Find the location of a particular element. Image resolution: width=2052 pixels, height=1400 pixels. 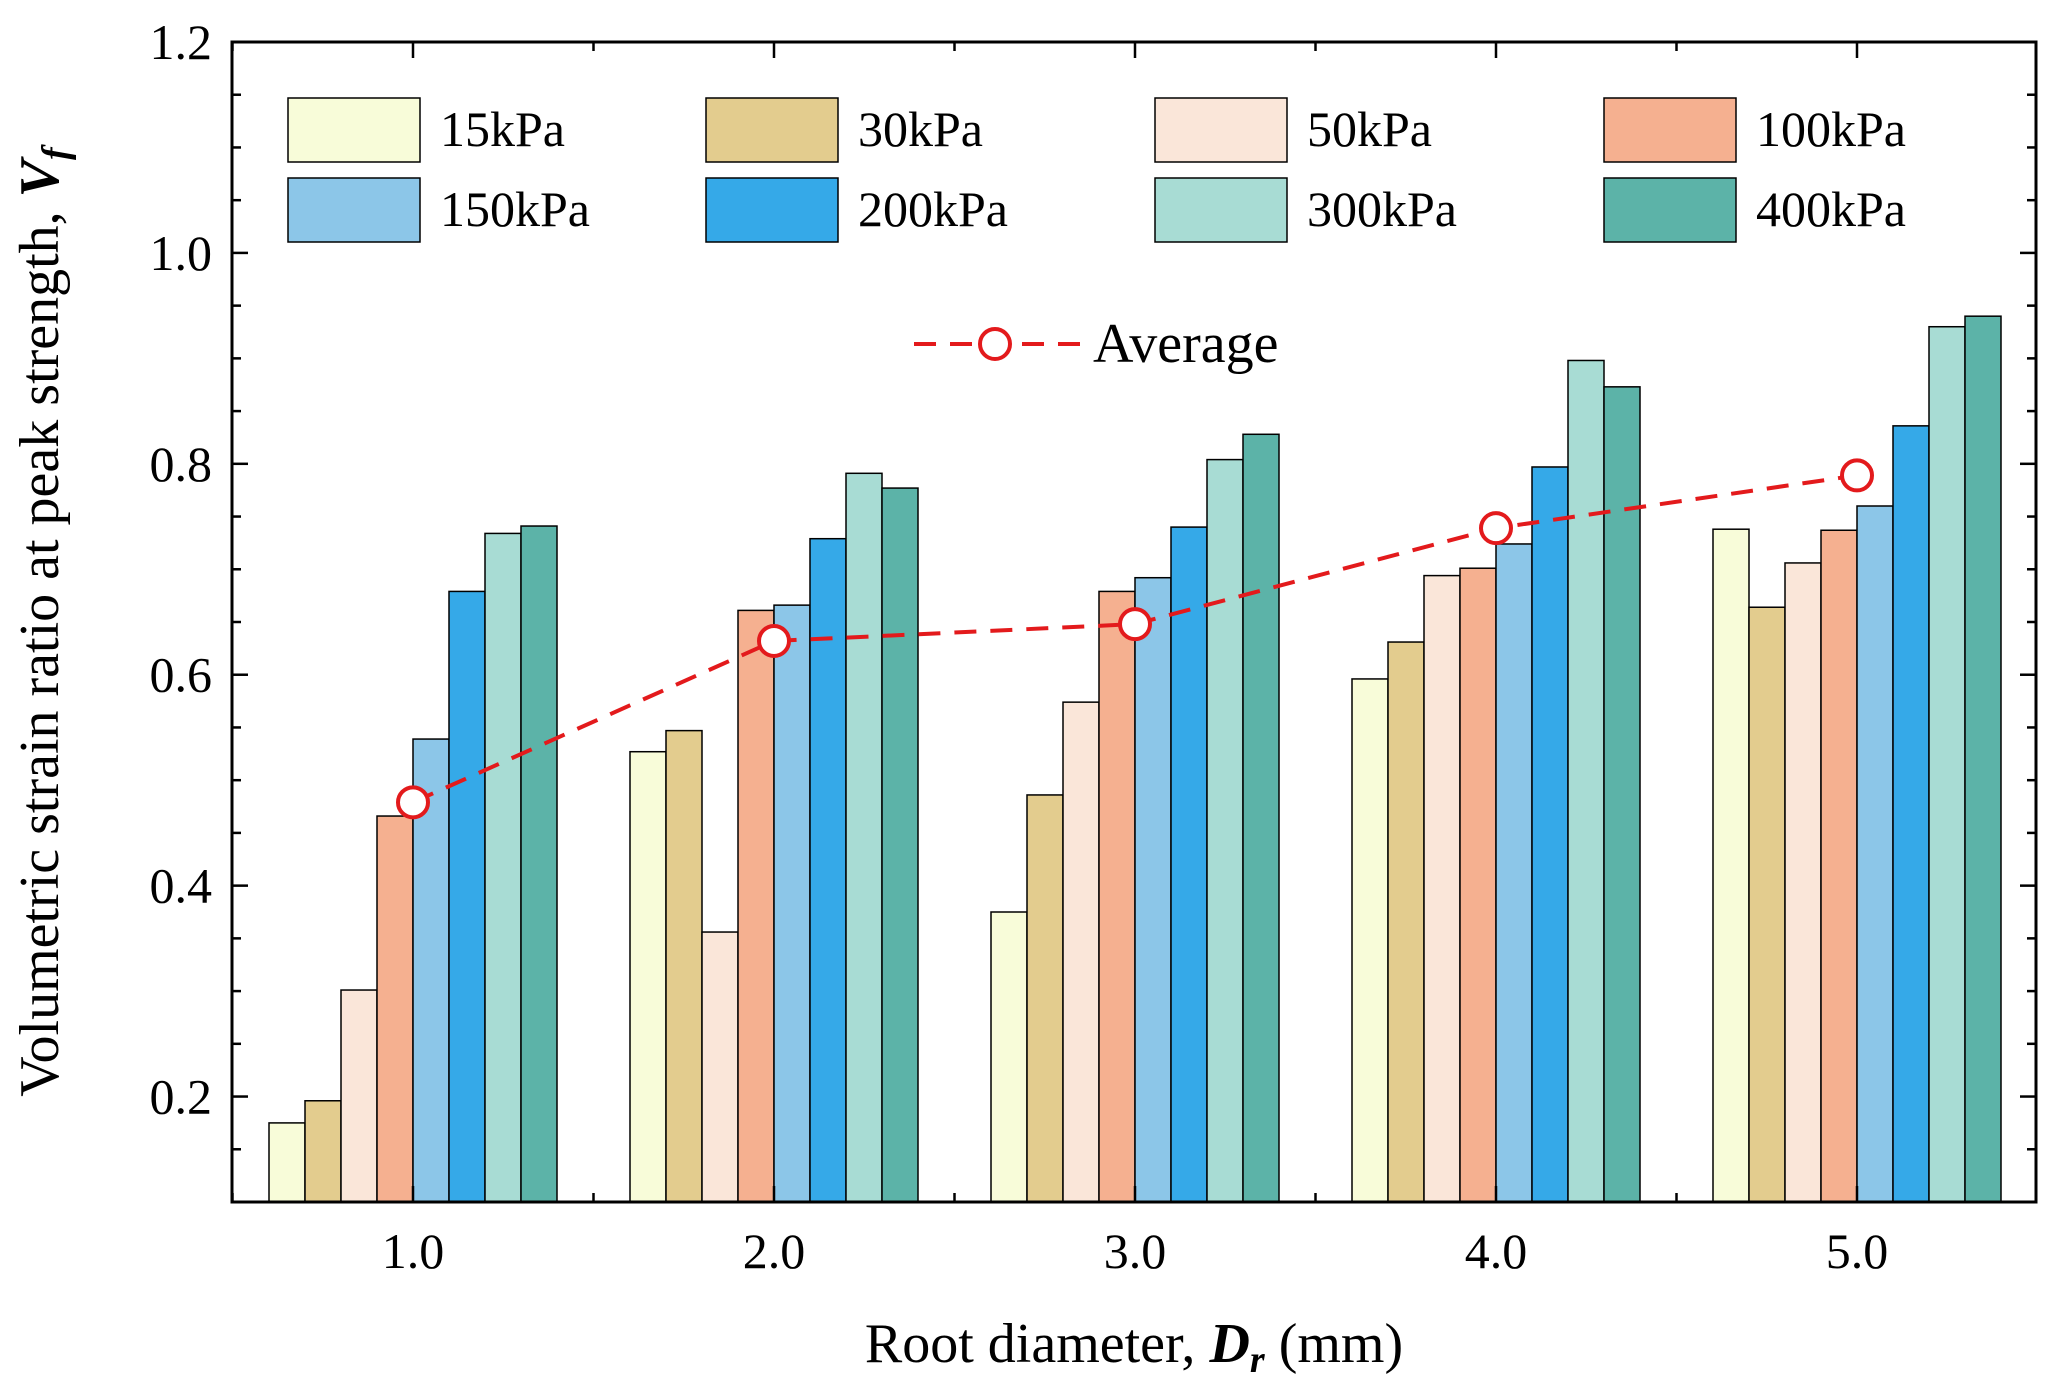

legend-average-label: Average is located at coordinates (1186, 344).